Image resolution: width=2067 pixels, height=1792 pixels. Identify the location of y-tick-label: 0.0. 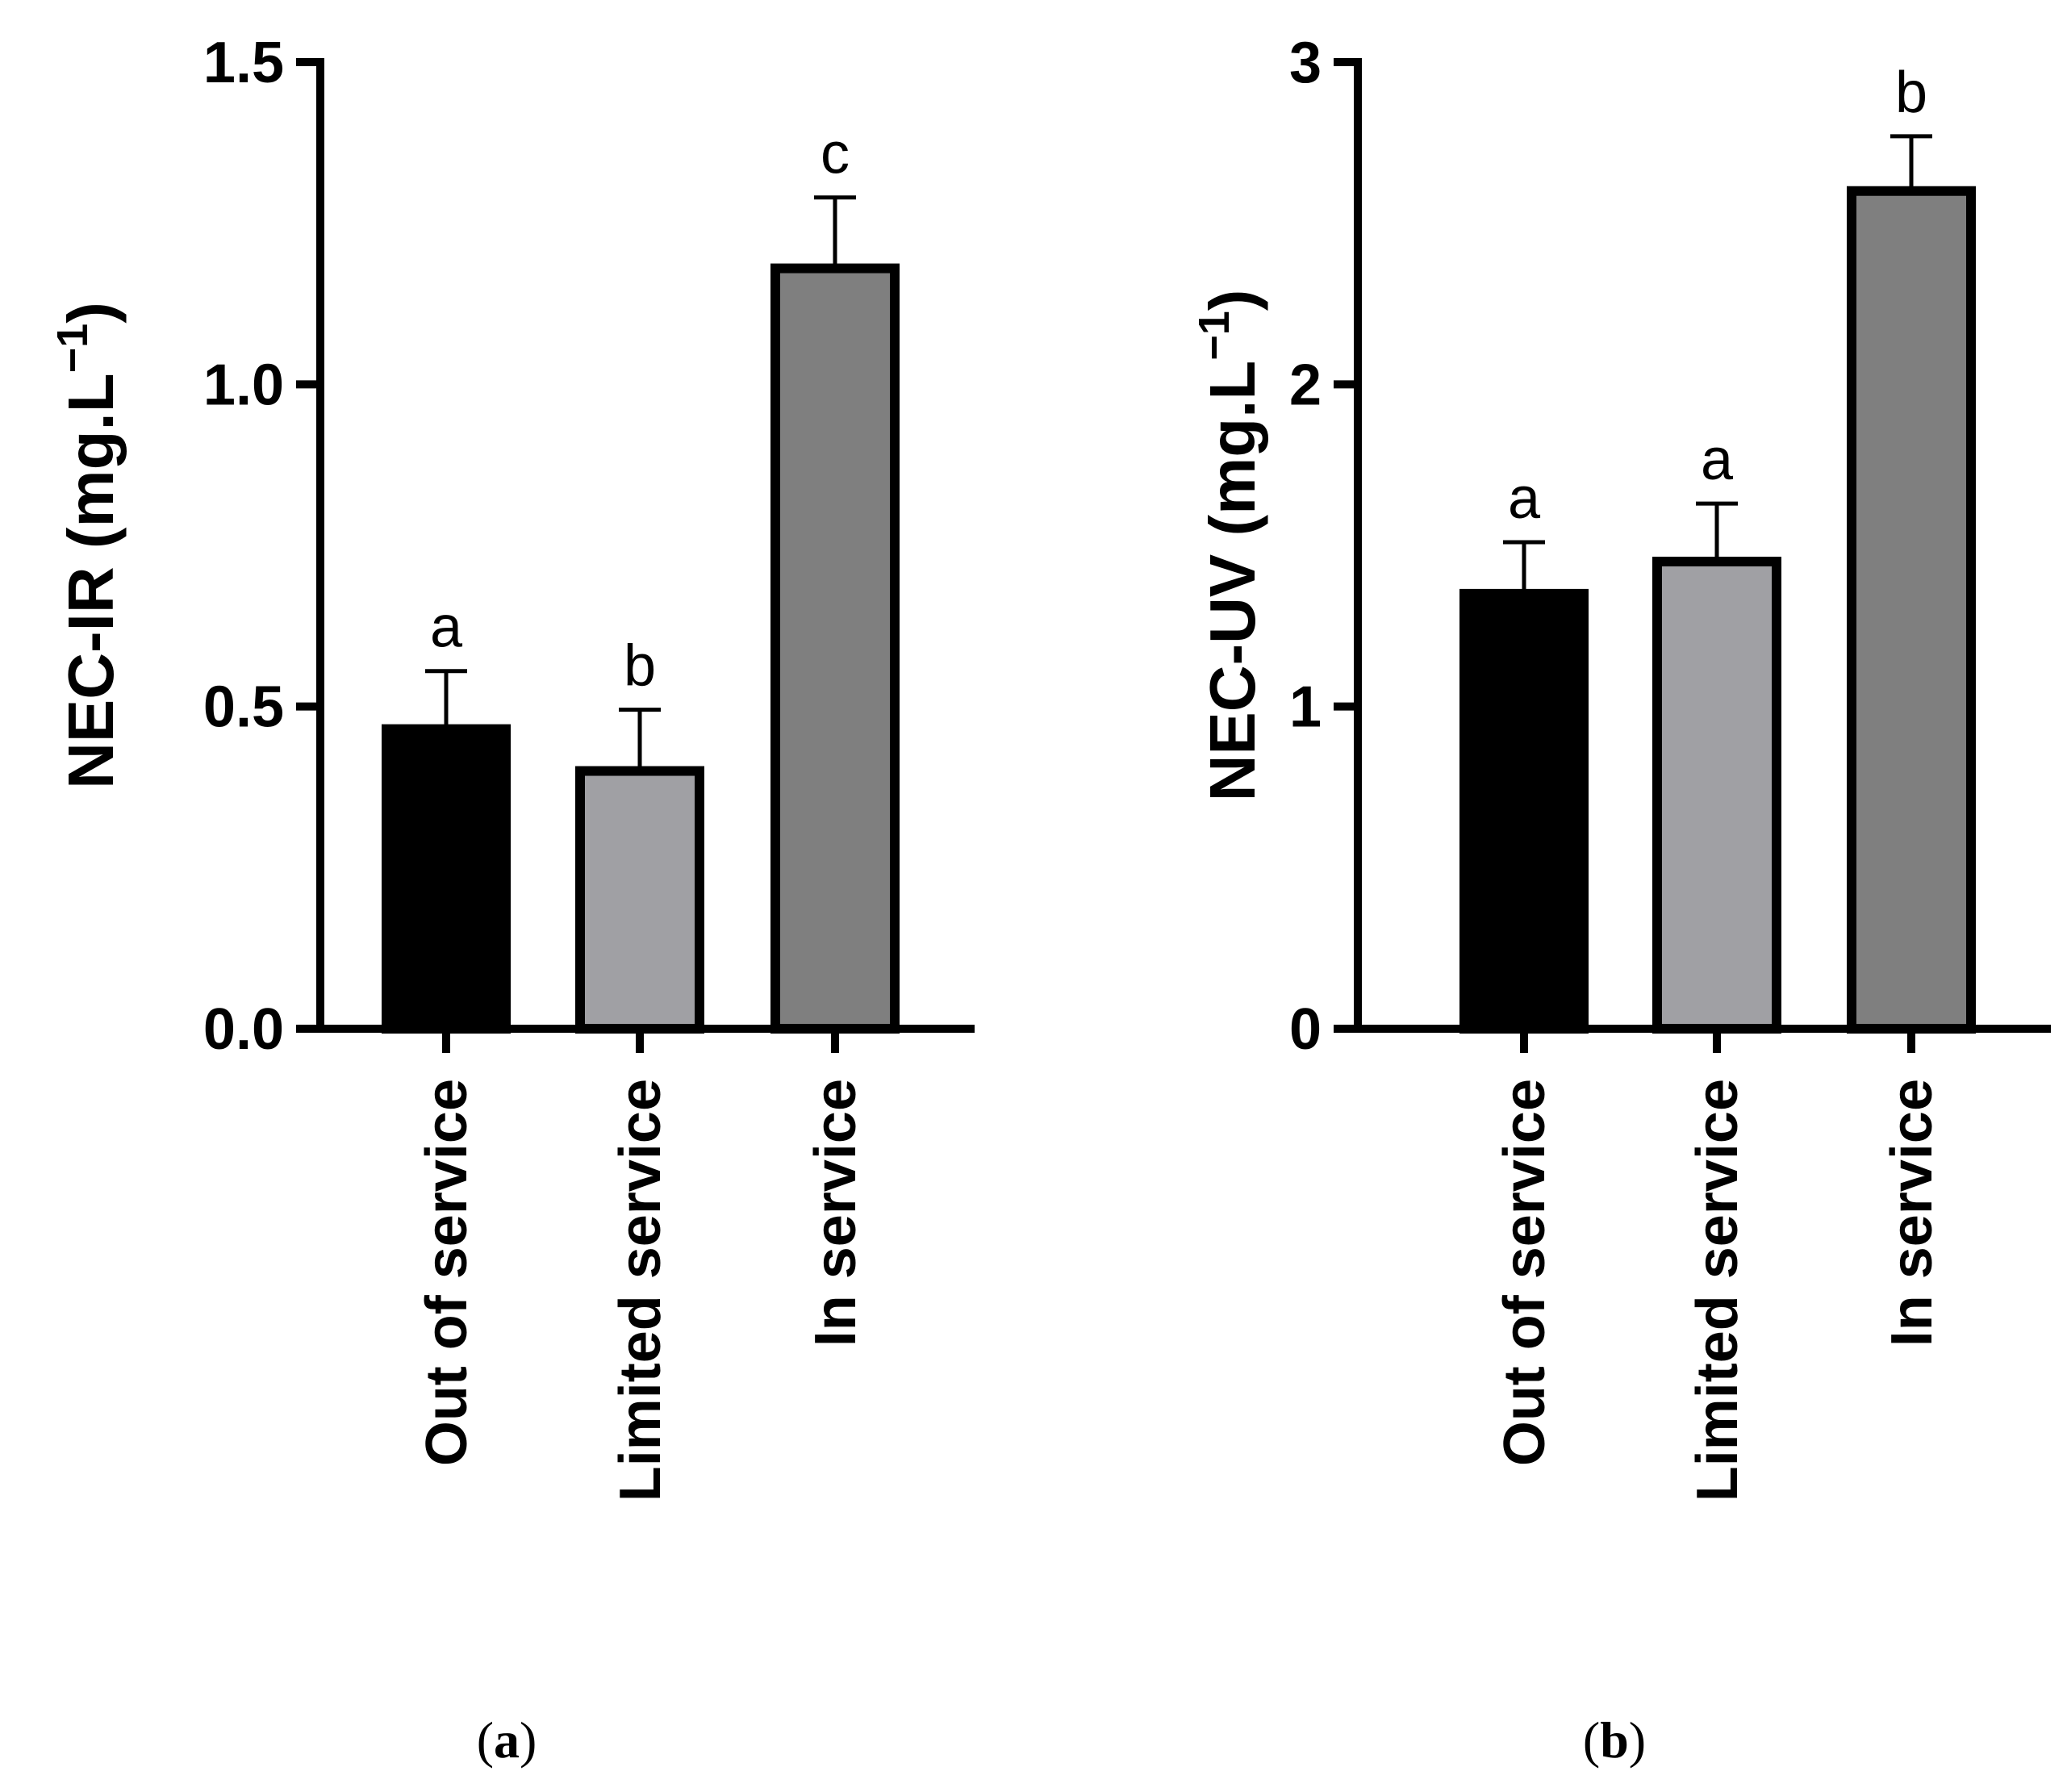
(244, 1029).